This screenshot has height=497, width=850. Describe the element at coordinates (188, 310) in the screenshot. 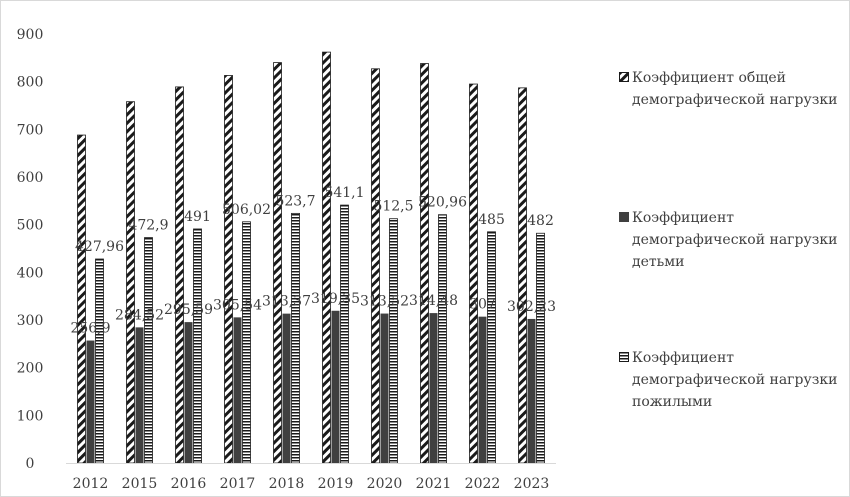

I see `data-label-series-2: 295,59` at that location.